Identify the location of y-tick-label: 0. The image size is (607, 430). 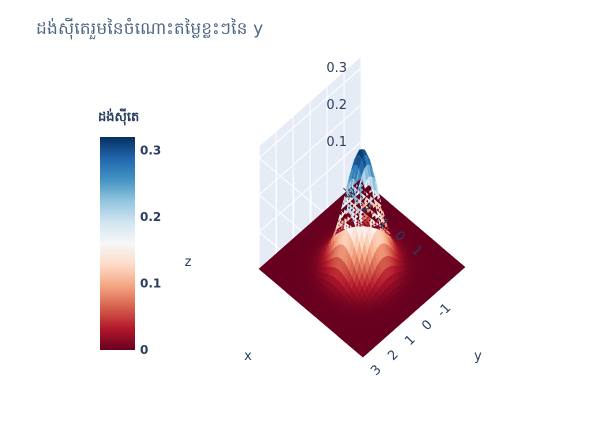
(427, 325).